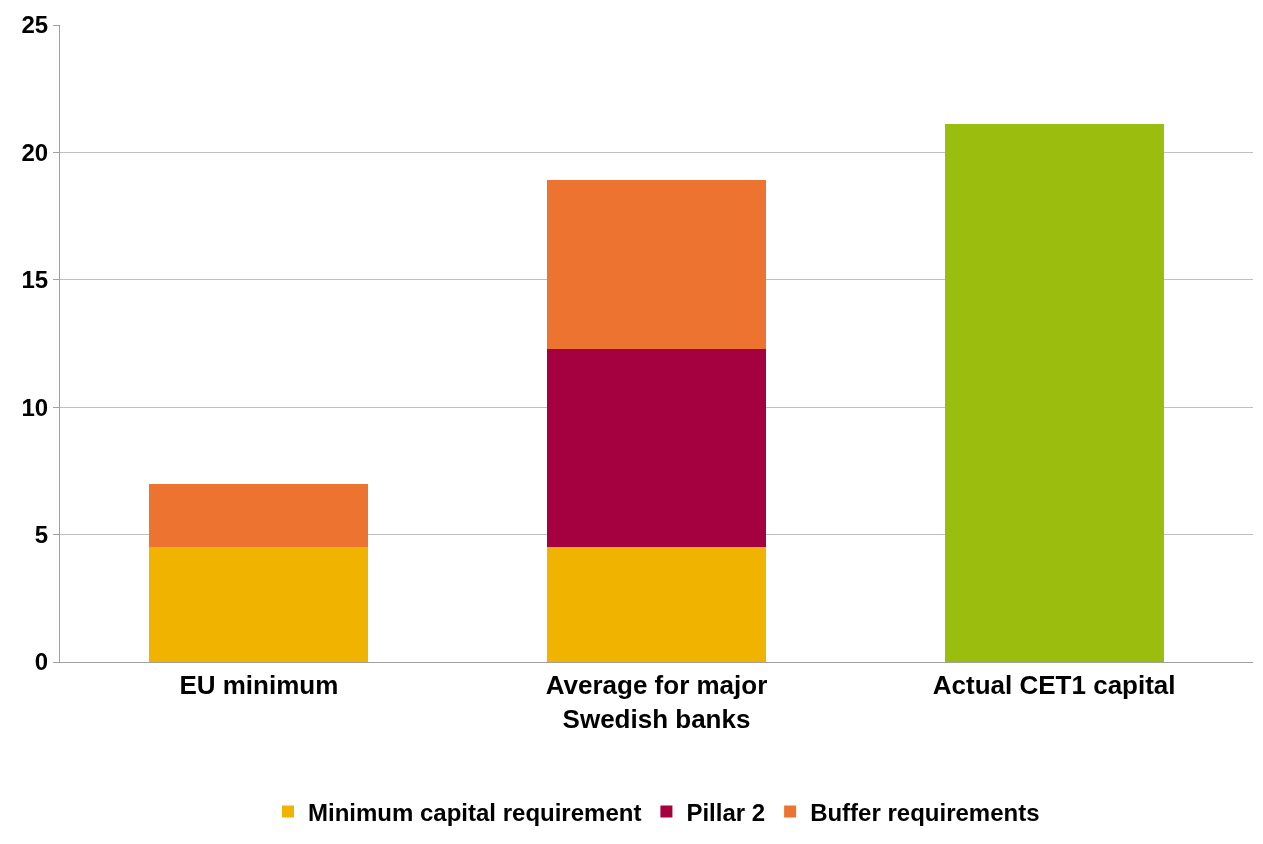  Describe the element at coordinates (41, 534) in the screenshot. I see `y-tick-label: 5` at that location.